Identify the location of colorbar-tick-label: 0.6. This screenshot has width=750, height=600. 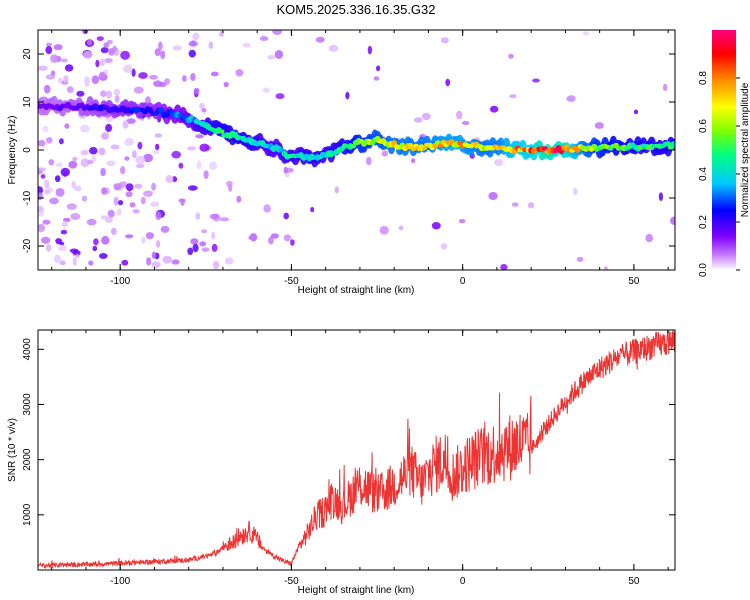
(703, 126).